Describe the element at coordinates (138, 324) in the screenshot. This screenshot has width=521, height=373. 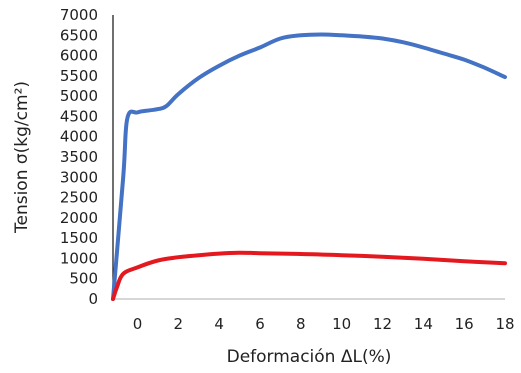
I see `x-tick-label: 0` at that location.